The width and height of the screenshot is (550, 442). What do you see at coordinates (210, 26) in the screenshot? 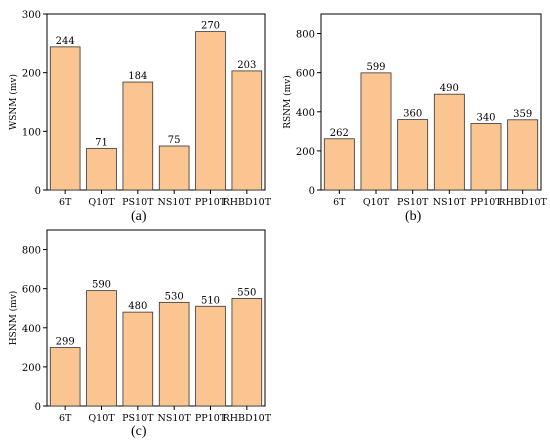
I see `bar-value-label: 270` at bounding box center [210, 26].